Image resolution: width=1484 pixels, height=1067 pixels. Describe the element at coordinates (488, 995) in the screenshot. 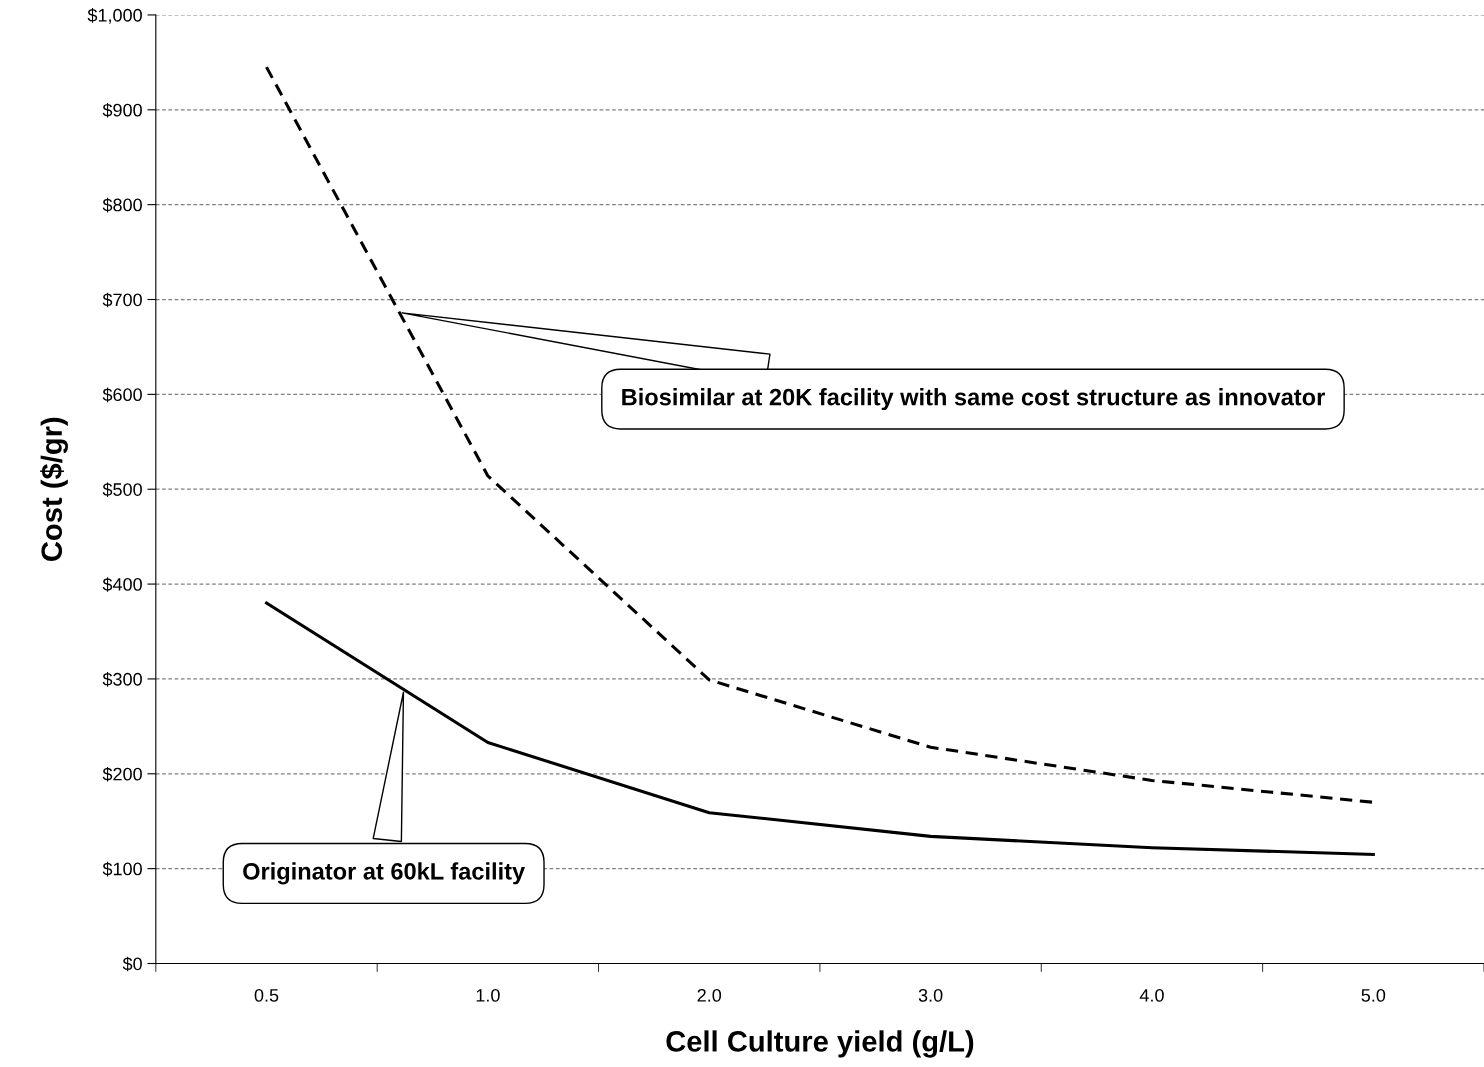

I see `x-tick-label: 1.0` at that location.